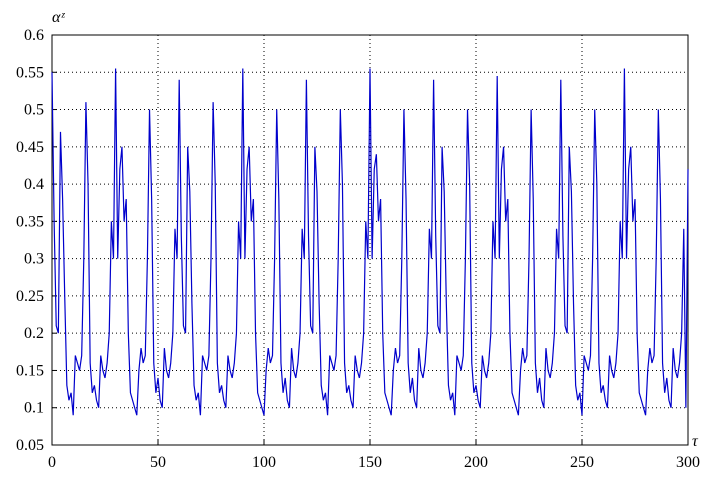 This screenshot has width=727, height=488. What do you see at coordinates (30, 221) in the screenshot?
I see `y-tick-label: 0.35` at bounding box center [30, 221].